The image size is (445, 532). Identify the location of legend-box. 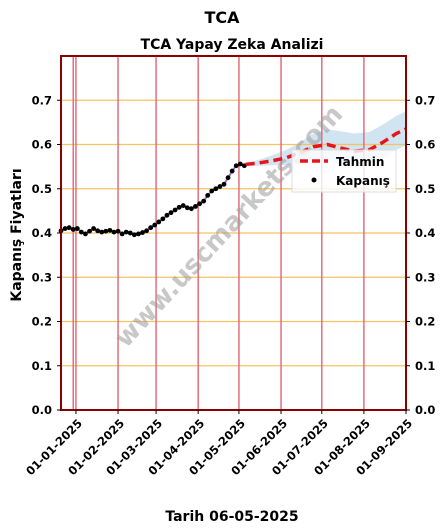
(344, 171).